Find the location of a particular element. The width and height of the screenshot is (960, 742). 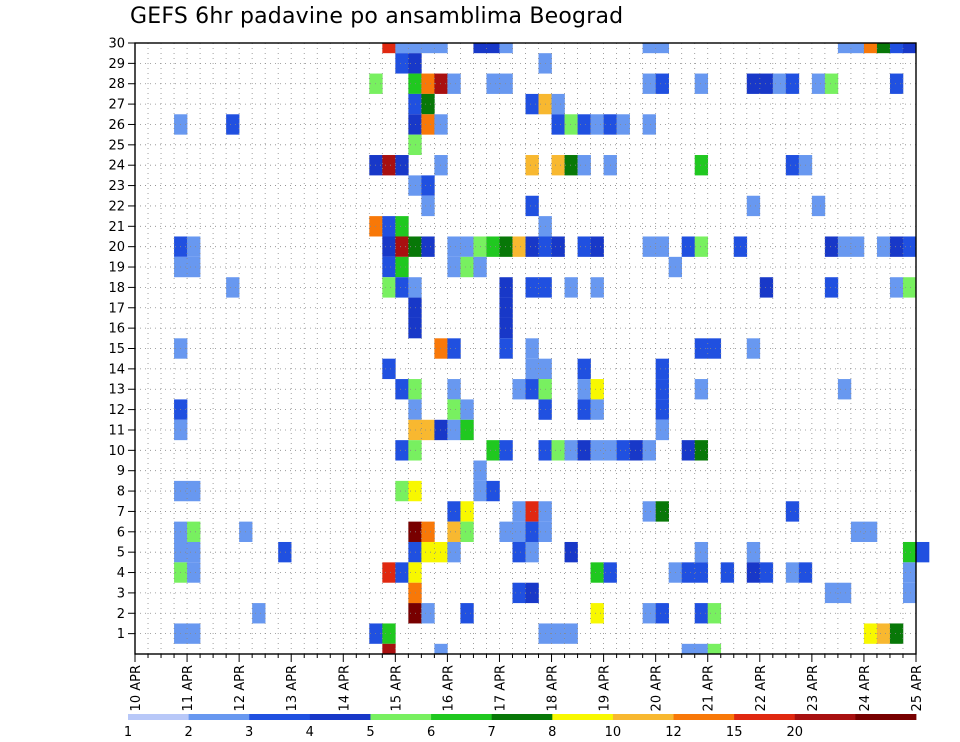

x-tick-label: 10 APR is located at coordinates (136, 688).